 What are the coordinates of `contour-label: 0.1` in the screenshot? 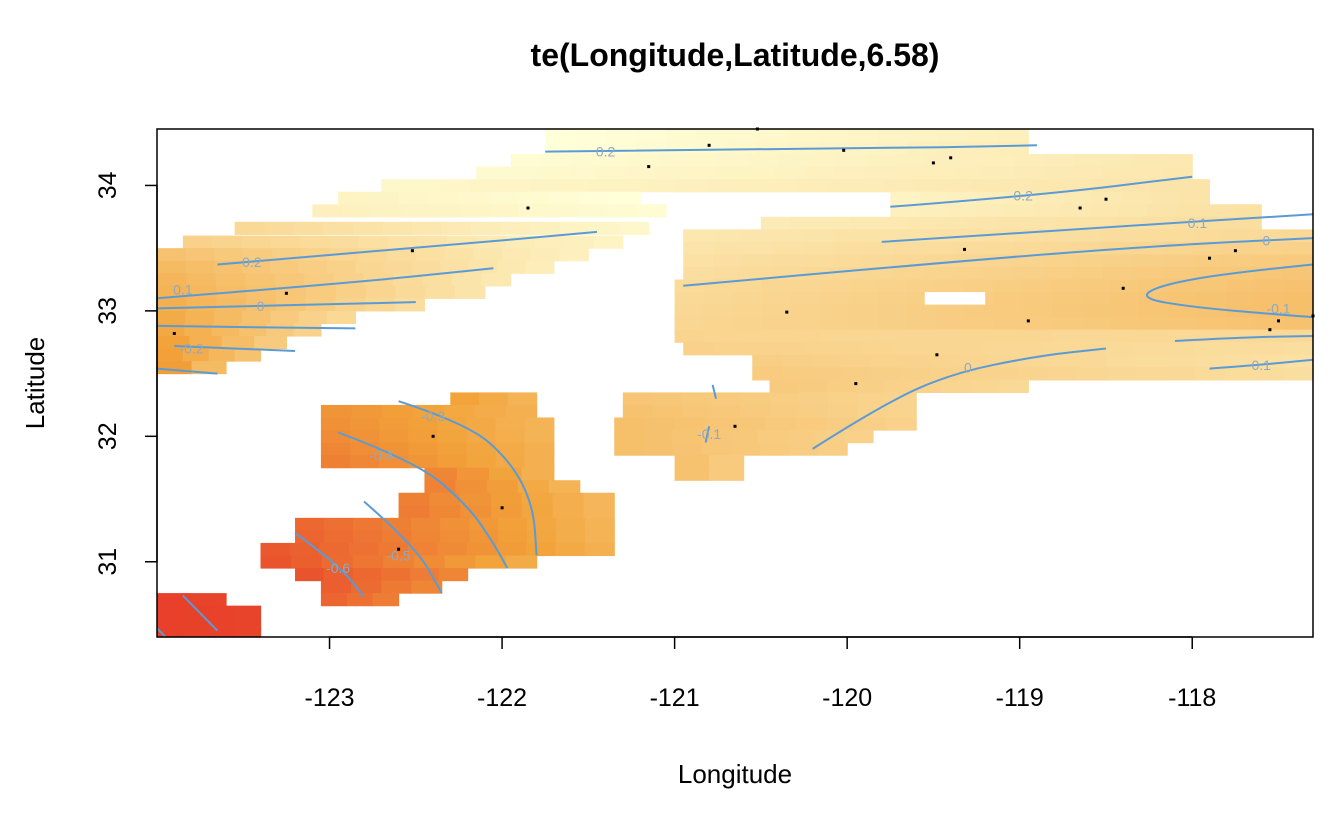 It's located at (183, 290).